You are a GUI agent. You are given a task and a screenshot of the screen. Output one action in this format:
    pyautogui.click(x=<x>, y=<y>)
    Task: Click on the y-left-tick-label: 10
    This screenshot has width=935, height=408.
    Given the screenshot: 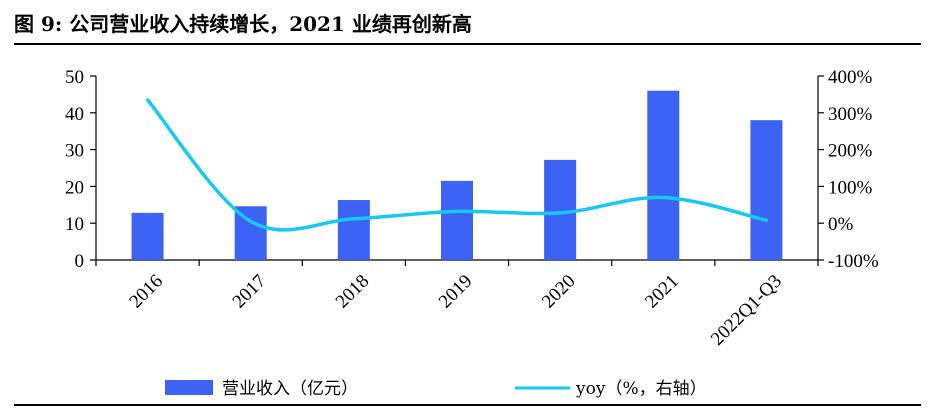 What is the action you would take?
    pyautogui.click(x=74, y=224)
    